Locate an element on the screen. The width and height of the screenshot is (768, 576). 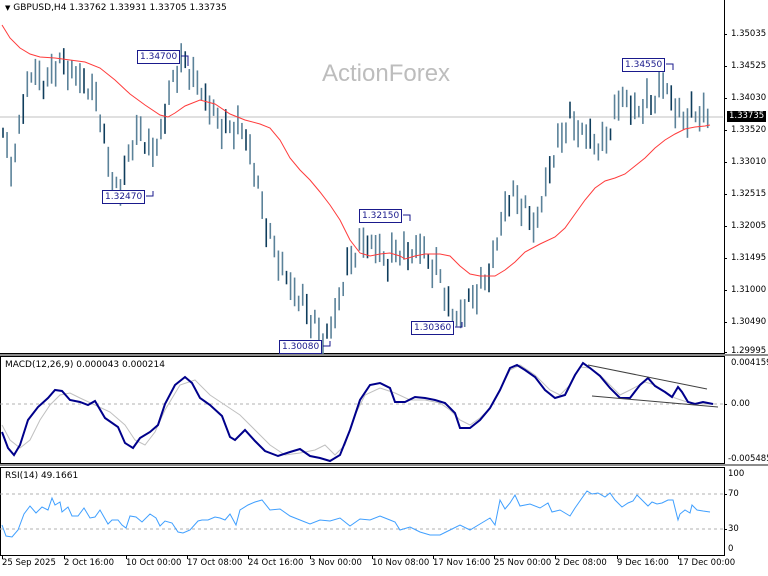
time-tick-label: 2 Dec 08:00 is located at coordinates (581, 563).